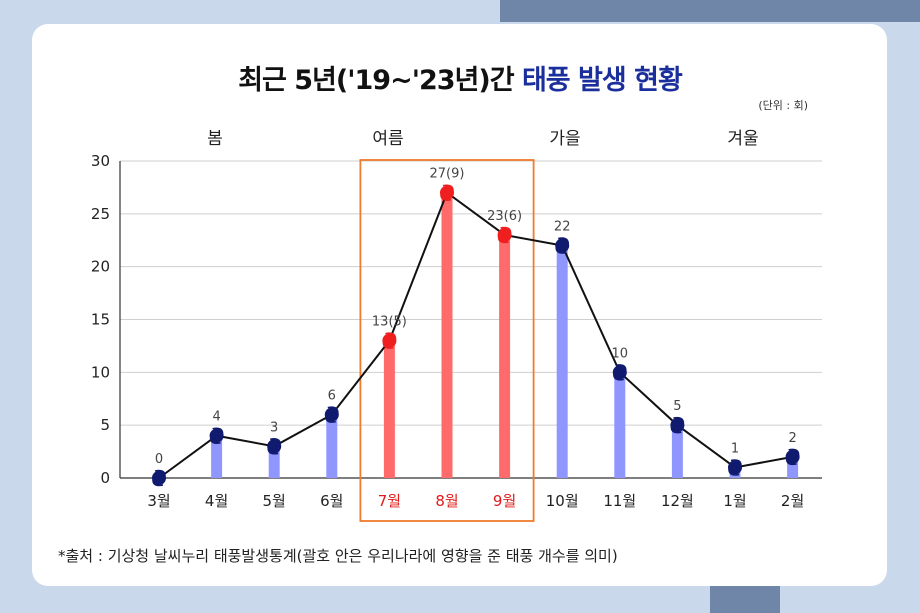  What do you see at coordinates (215, 139) in the screenshot?
I see `season-spring: 봄` at bounding box center [215, 139].